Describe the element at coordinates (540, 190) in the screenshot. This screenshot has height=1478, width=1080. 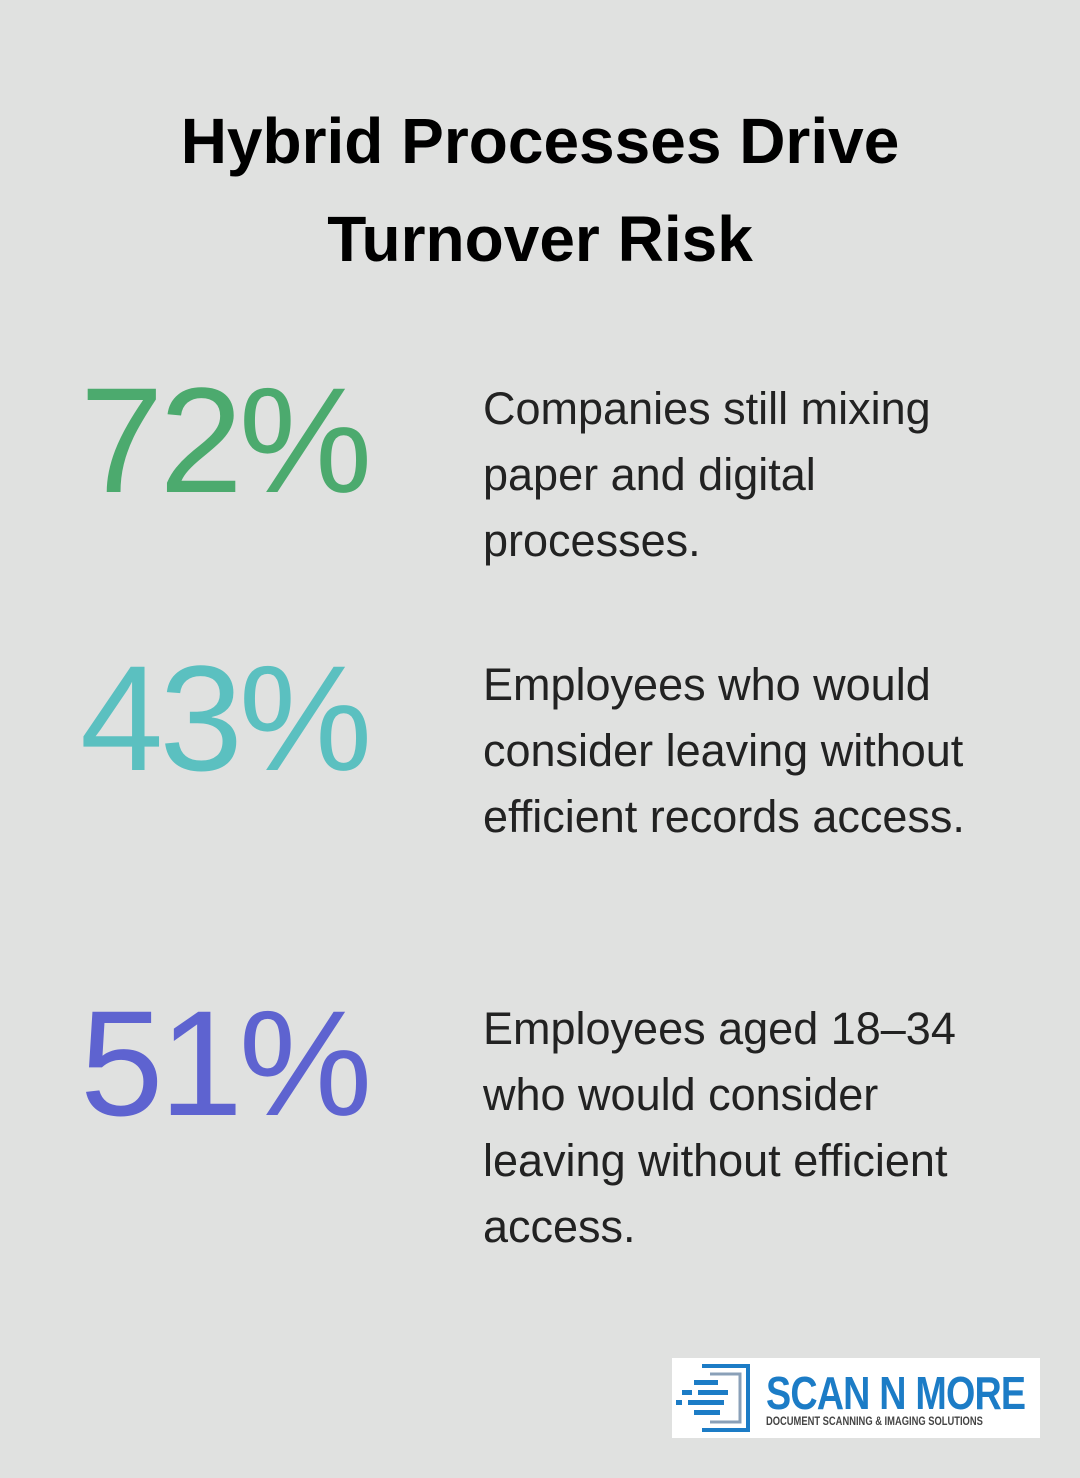
I see `title: Hybrid Processes Drive Turnover Risk` at that location.